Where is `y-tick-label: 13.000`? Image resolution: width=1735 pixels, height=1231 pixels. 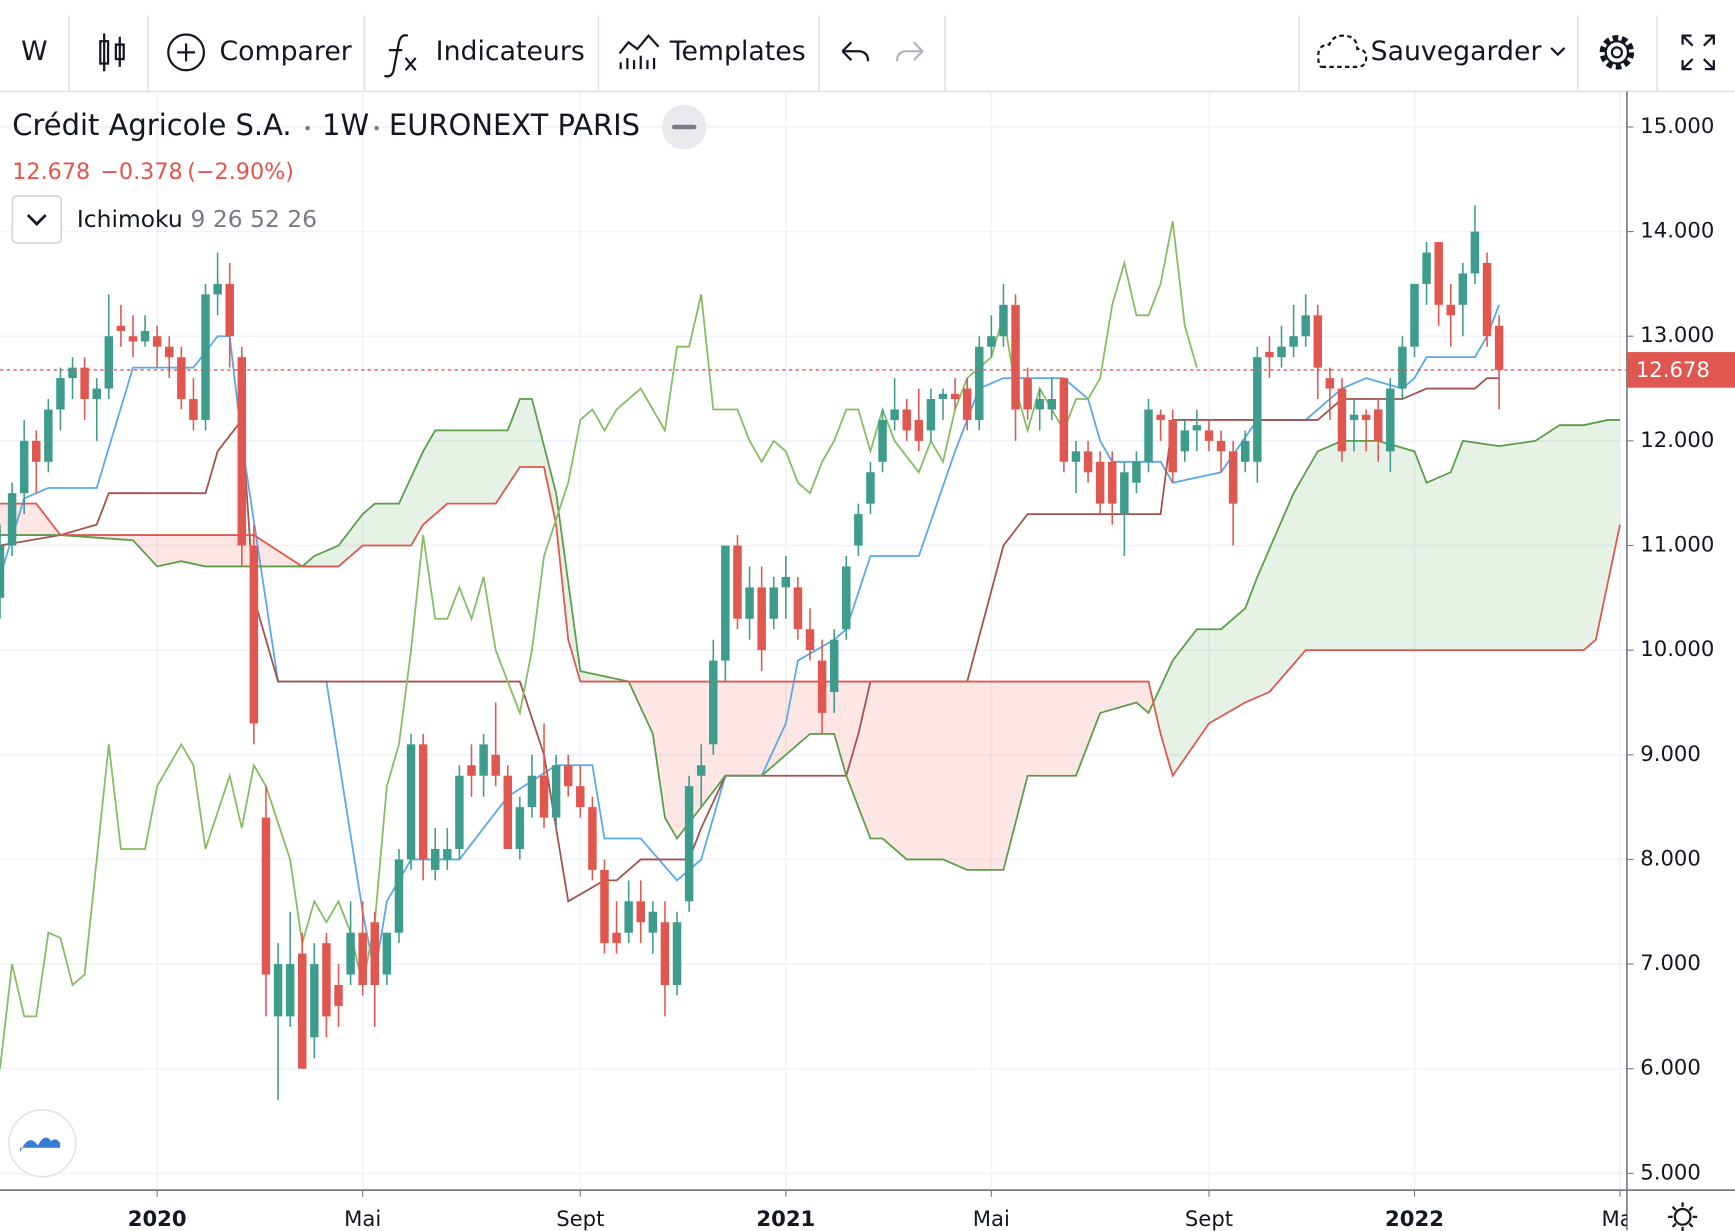 y-tick-label: 13.000 is located at coordinates (1677, 334).